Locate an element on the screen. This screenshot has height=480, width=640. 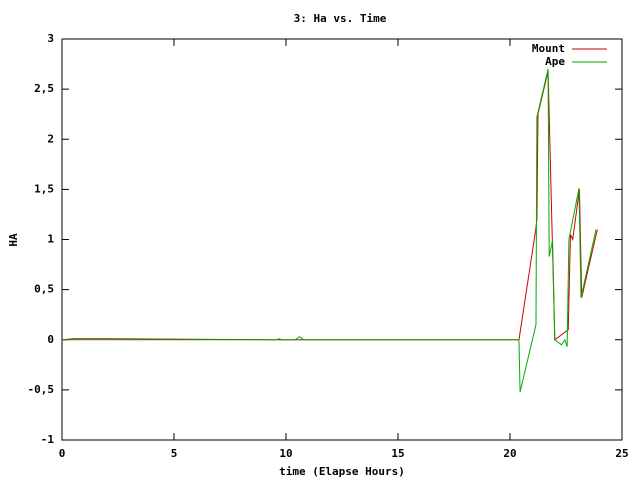
y-tick-label: -1 is located at coordinates (48, 439).